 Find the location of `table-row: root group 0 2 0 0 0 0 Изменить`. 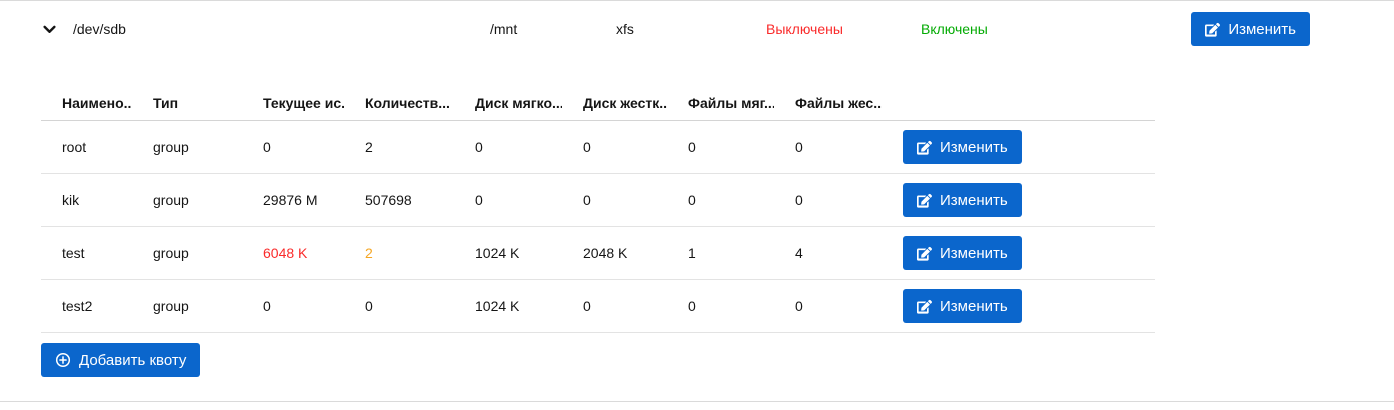

table-row: root group 0 2 0 0 0 0 Изменить is located at coordinates (598, 147).